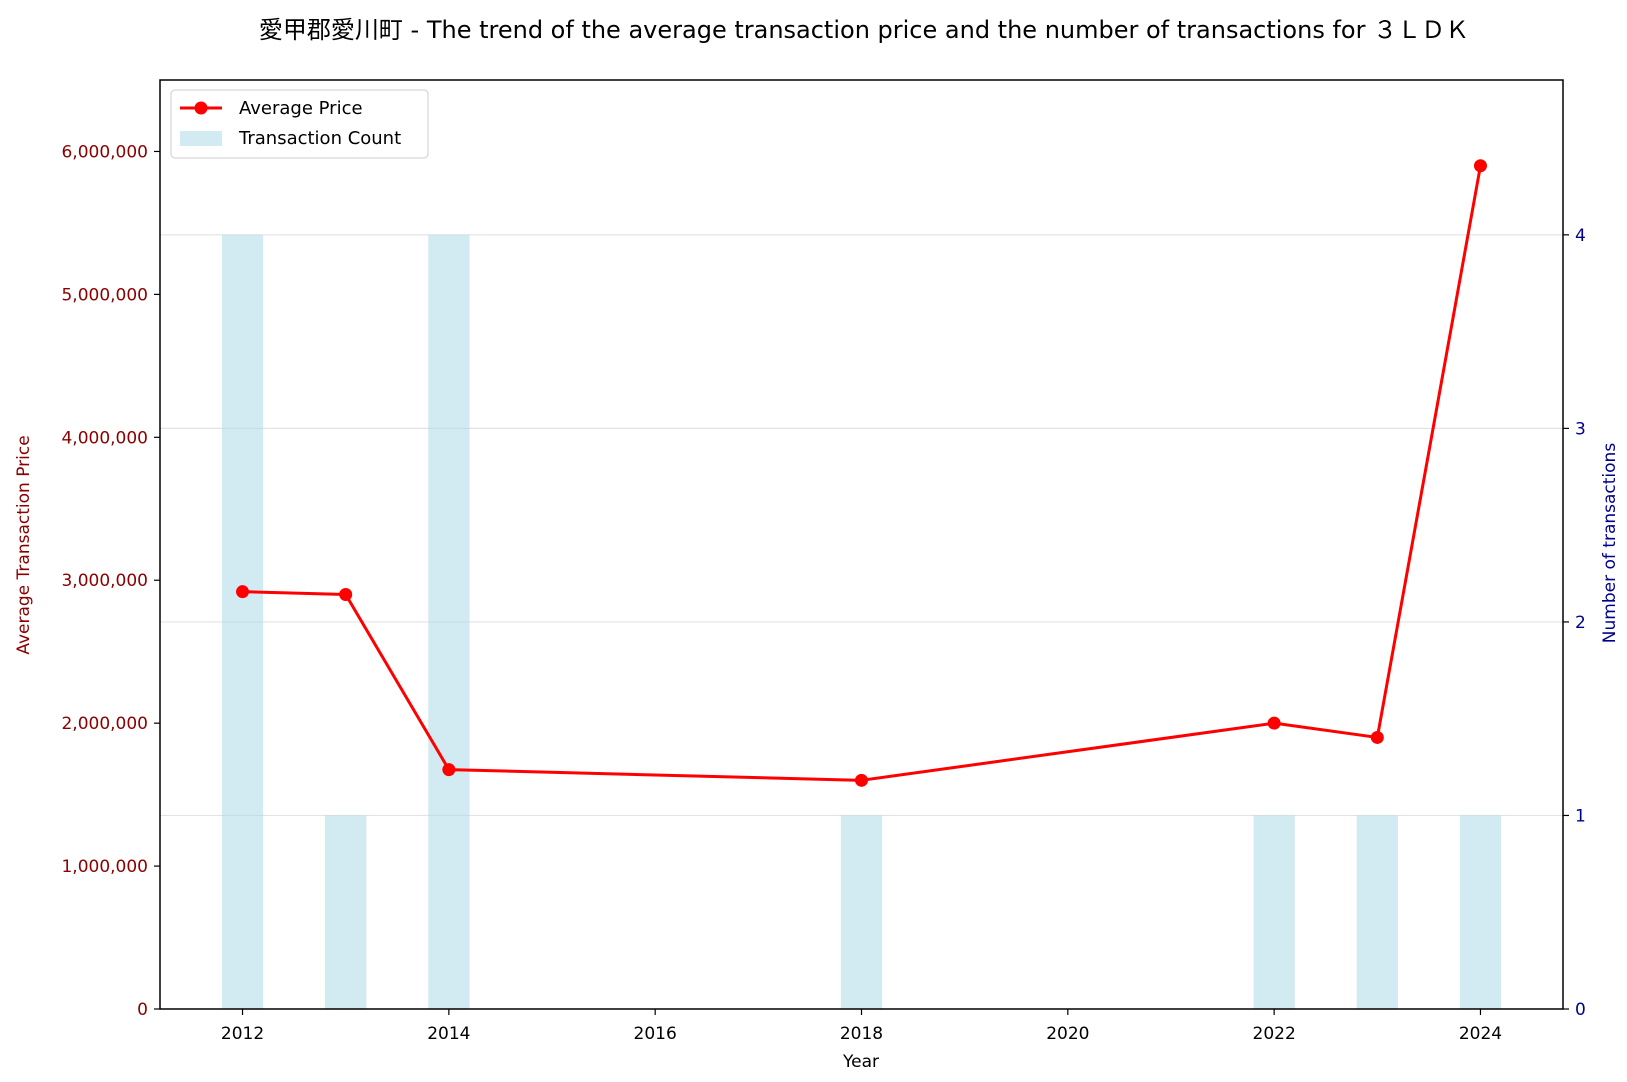  Describe the element at coordinates (1580, 236) in the screenshot. I see `y-right-tick-label-4: 4` at that location.